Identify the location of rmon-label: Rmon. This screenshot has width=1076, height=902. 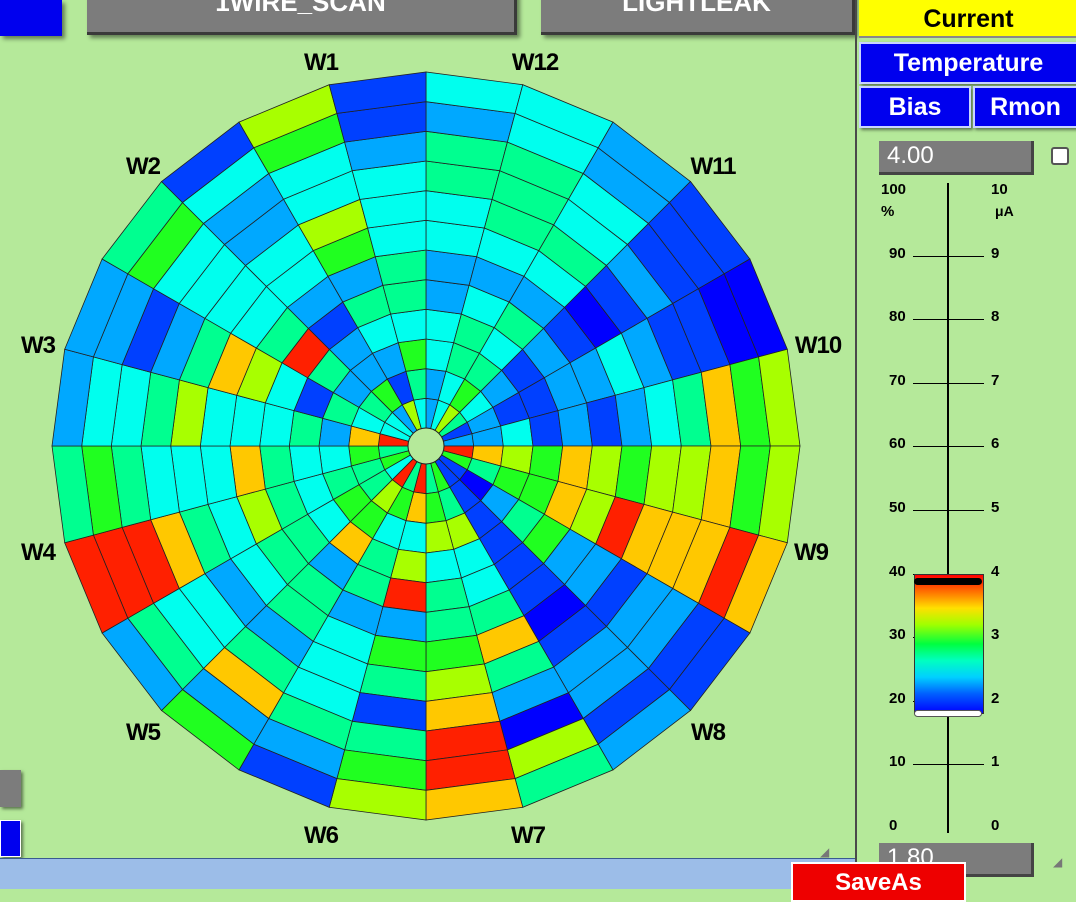
(1025, 107).